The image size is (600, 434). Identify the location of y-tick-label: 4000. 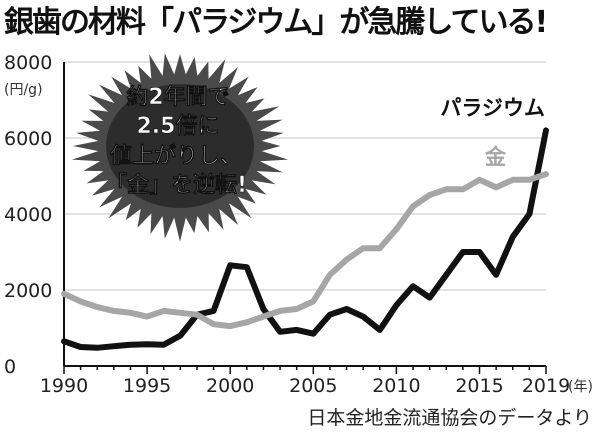
(28, 215).